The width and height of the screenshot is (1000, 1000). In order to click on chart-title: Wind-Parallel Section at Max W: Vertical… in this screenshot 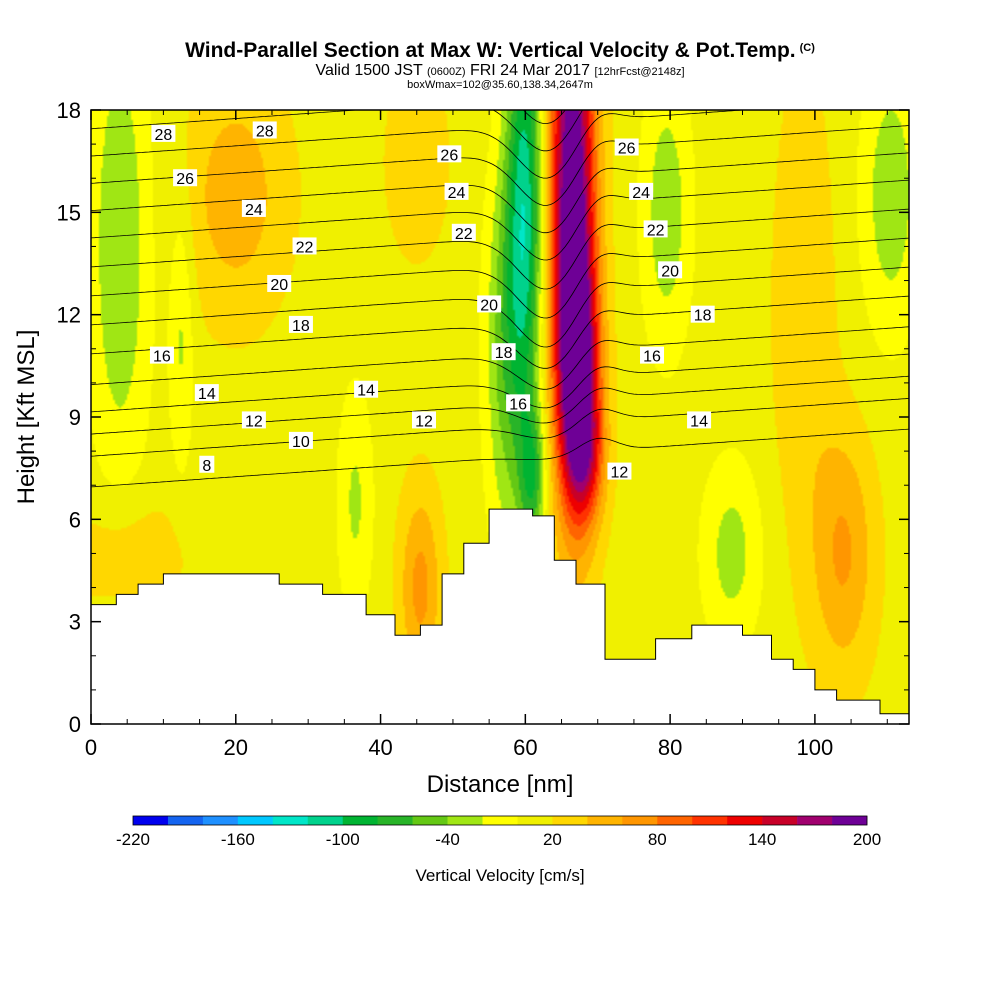, I will do `click(500, 49)`.